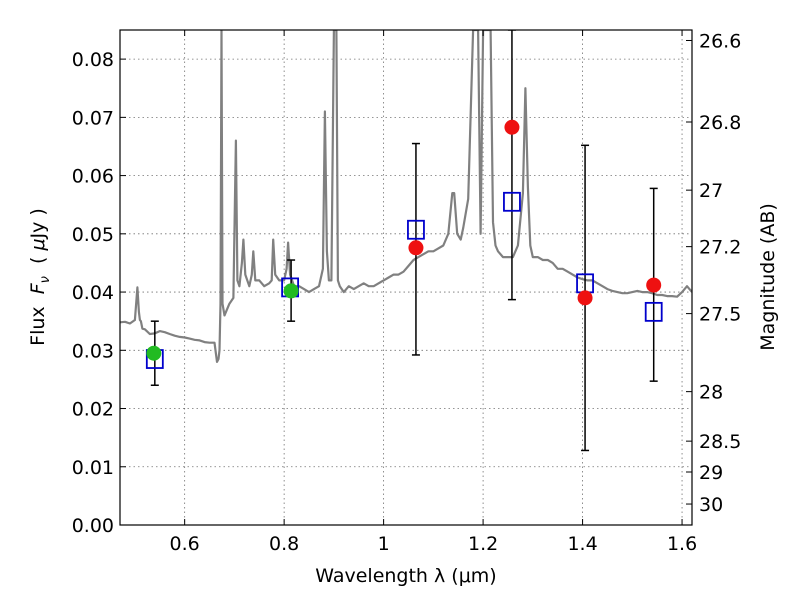 This screenshot has width=800, height=600. What do you see at coordinates (93, 293) in the screenshot?
I see `y-tick-label: 0.04` at bounding box center [93, 293].